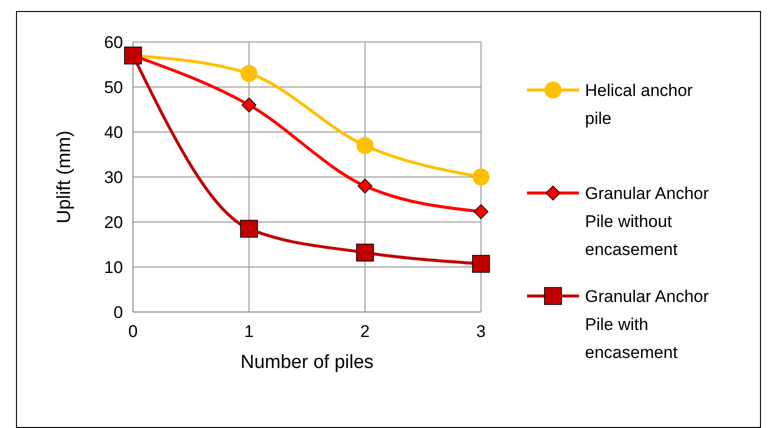  Describe the element at coordinates (365, 331) in the screenshot. I see `x-tick-label: 2` at that location.